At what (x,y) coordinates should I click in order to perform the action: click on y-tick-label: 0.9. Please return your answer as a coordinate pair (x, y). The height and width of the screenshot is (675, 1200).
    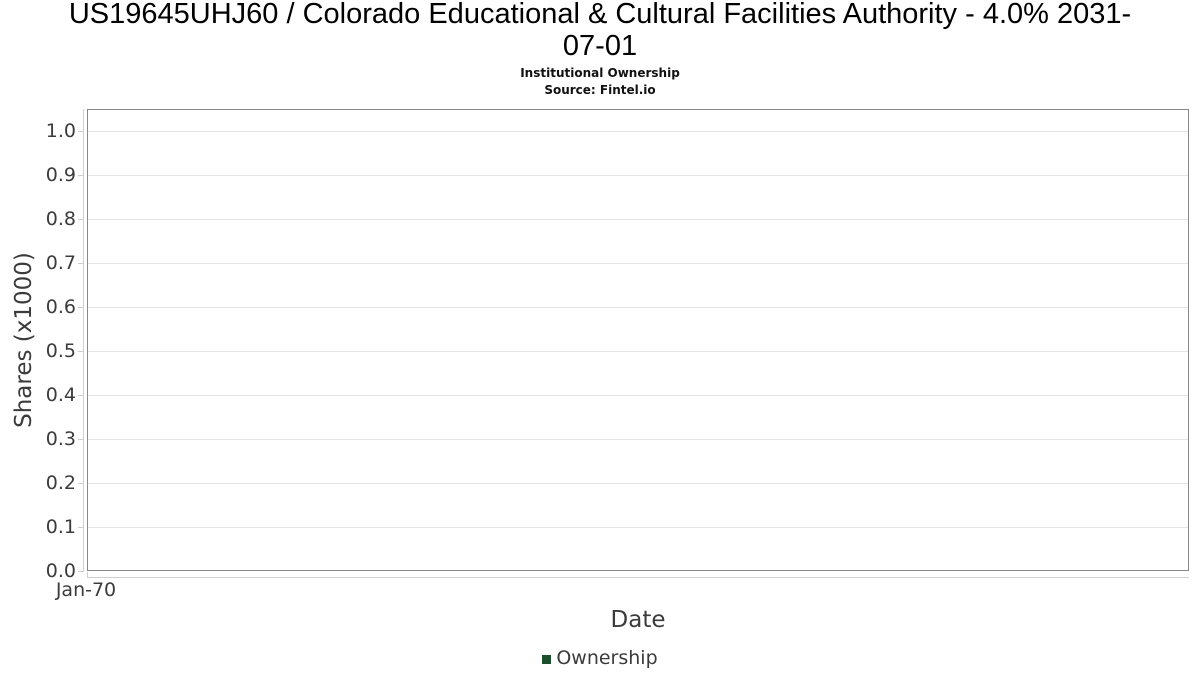
    Looking at the image, I should click on (60, 175).